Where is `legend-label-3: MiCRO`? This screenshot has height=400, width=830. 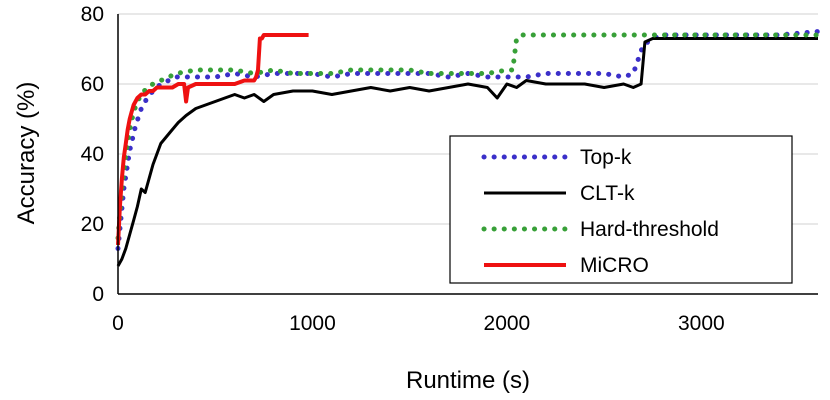
legend-label-3: MiCRO is located at coordinates (614, 265).